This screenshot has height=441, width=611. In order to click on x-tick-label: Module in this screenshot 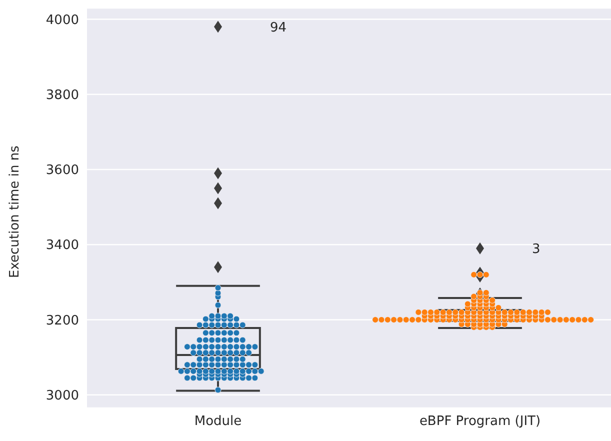, I will do `click(218, 422)`.